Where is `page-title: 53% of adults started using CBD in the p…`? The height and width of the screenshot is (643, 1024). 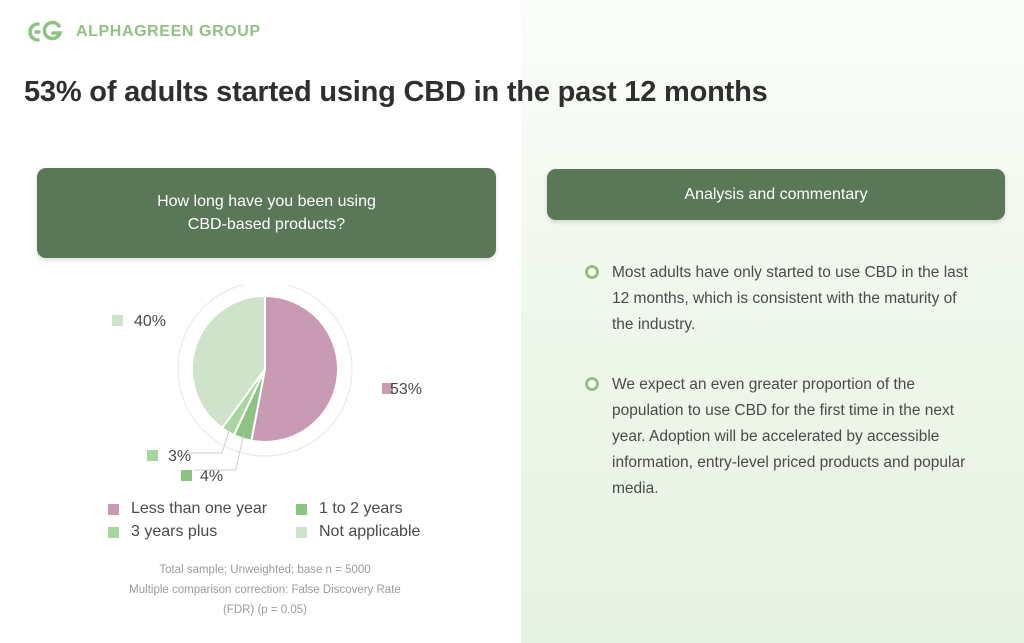
page-title: 53% of adults started using CBD in the p… is located at coordinates (396, 92).